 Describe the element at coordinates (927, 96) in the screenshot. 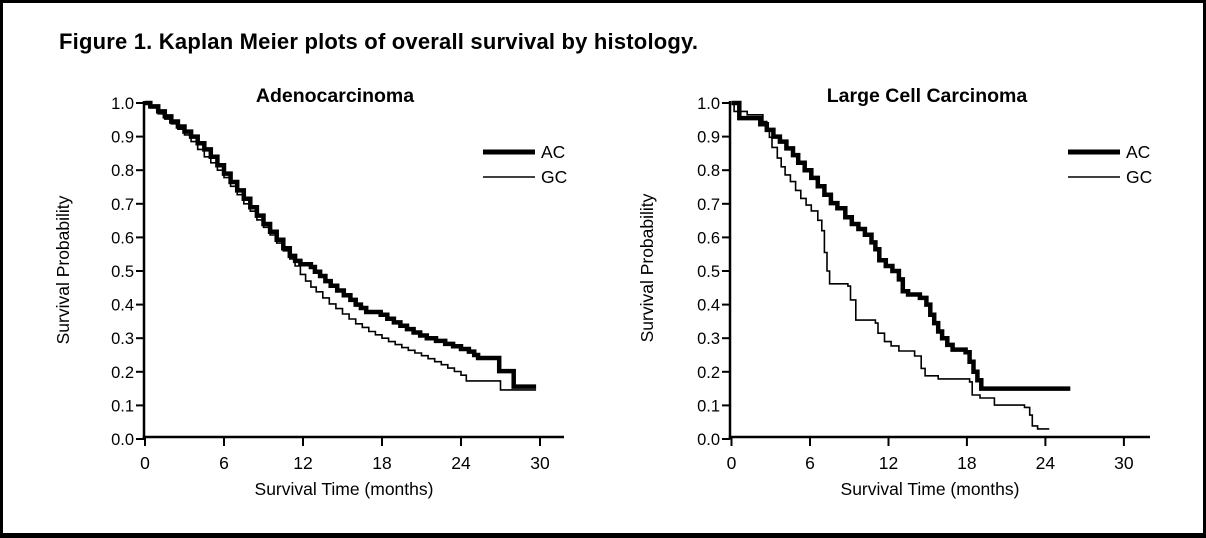

I see `plot-title-large-cell-carcinoma: Large Cell Carcinoma` at that location.